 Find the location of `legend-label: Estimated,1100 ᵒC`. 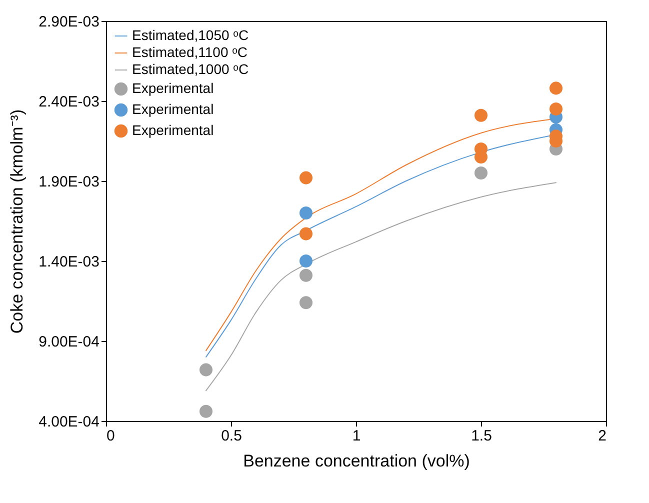

legend-label: Estimated,1100 ᵒC is located at coordinates (190, 52).